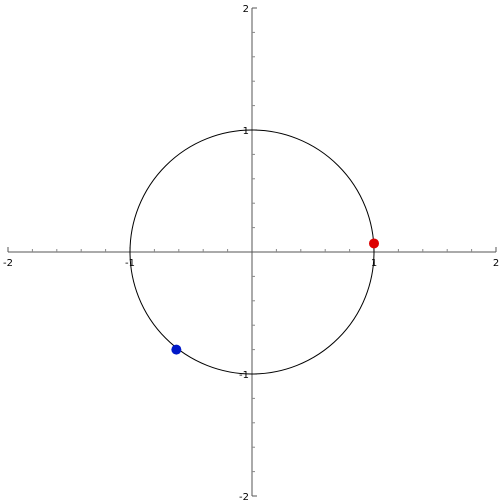  Describe the element at coordinates (8, 263) in the screenshot. I see `x-tick-label: -2` at that location.